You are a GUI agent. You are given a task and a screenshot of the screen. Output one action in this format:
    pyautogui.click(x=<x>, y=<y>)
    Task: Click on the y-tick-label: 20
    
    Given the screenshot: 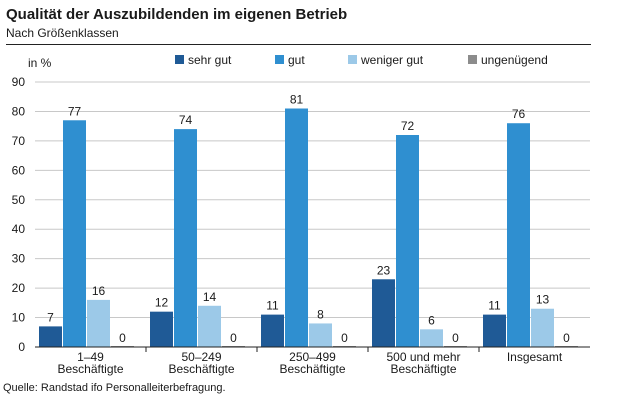 What is the action you would take?
    pyautogui.click(x=19, y=288)
    